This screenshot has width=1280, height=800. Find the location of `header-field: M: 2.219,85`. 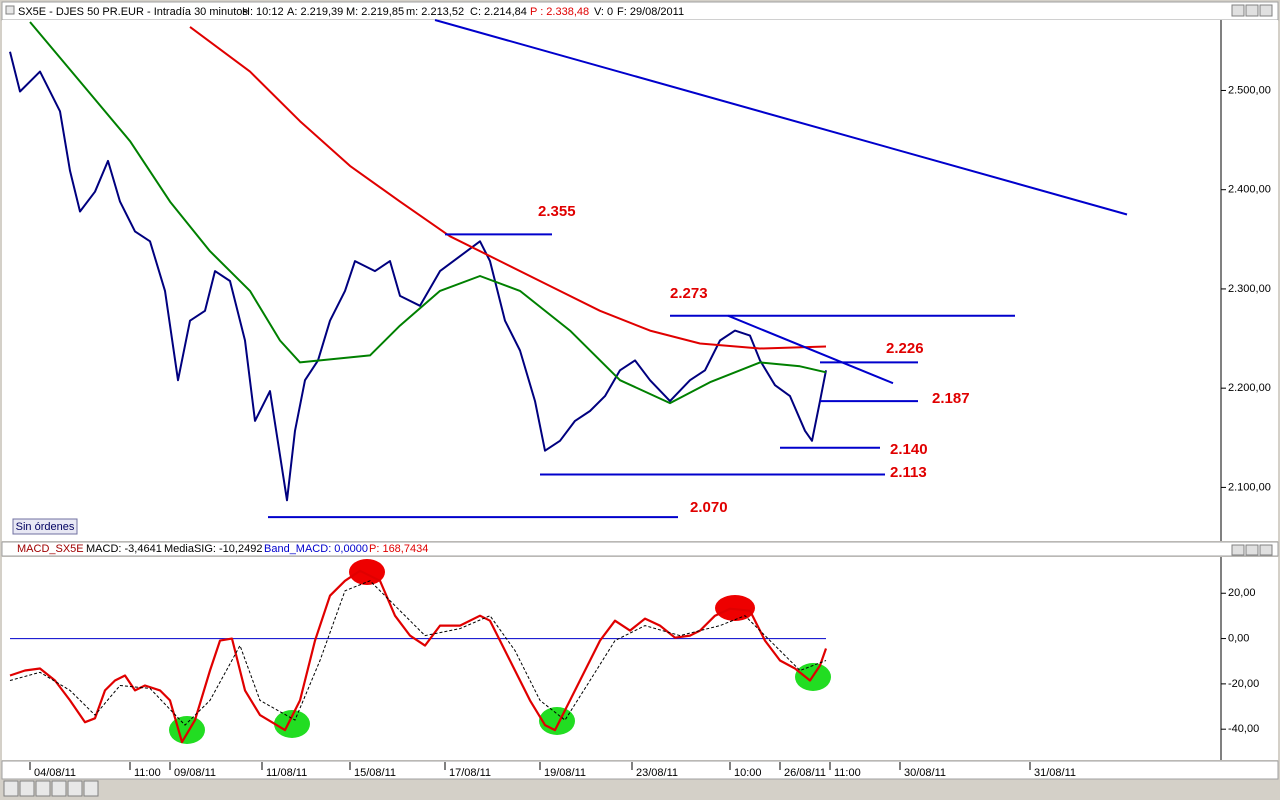

header-field: M: 2.219,85 is located at coordinates (375, 12).